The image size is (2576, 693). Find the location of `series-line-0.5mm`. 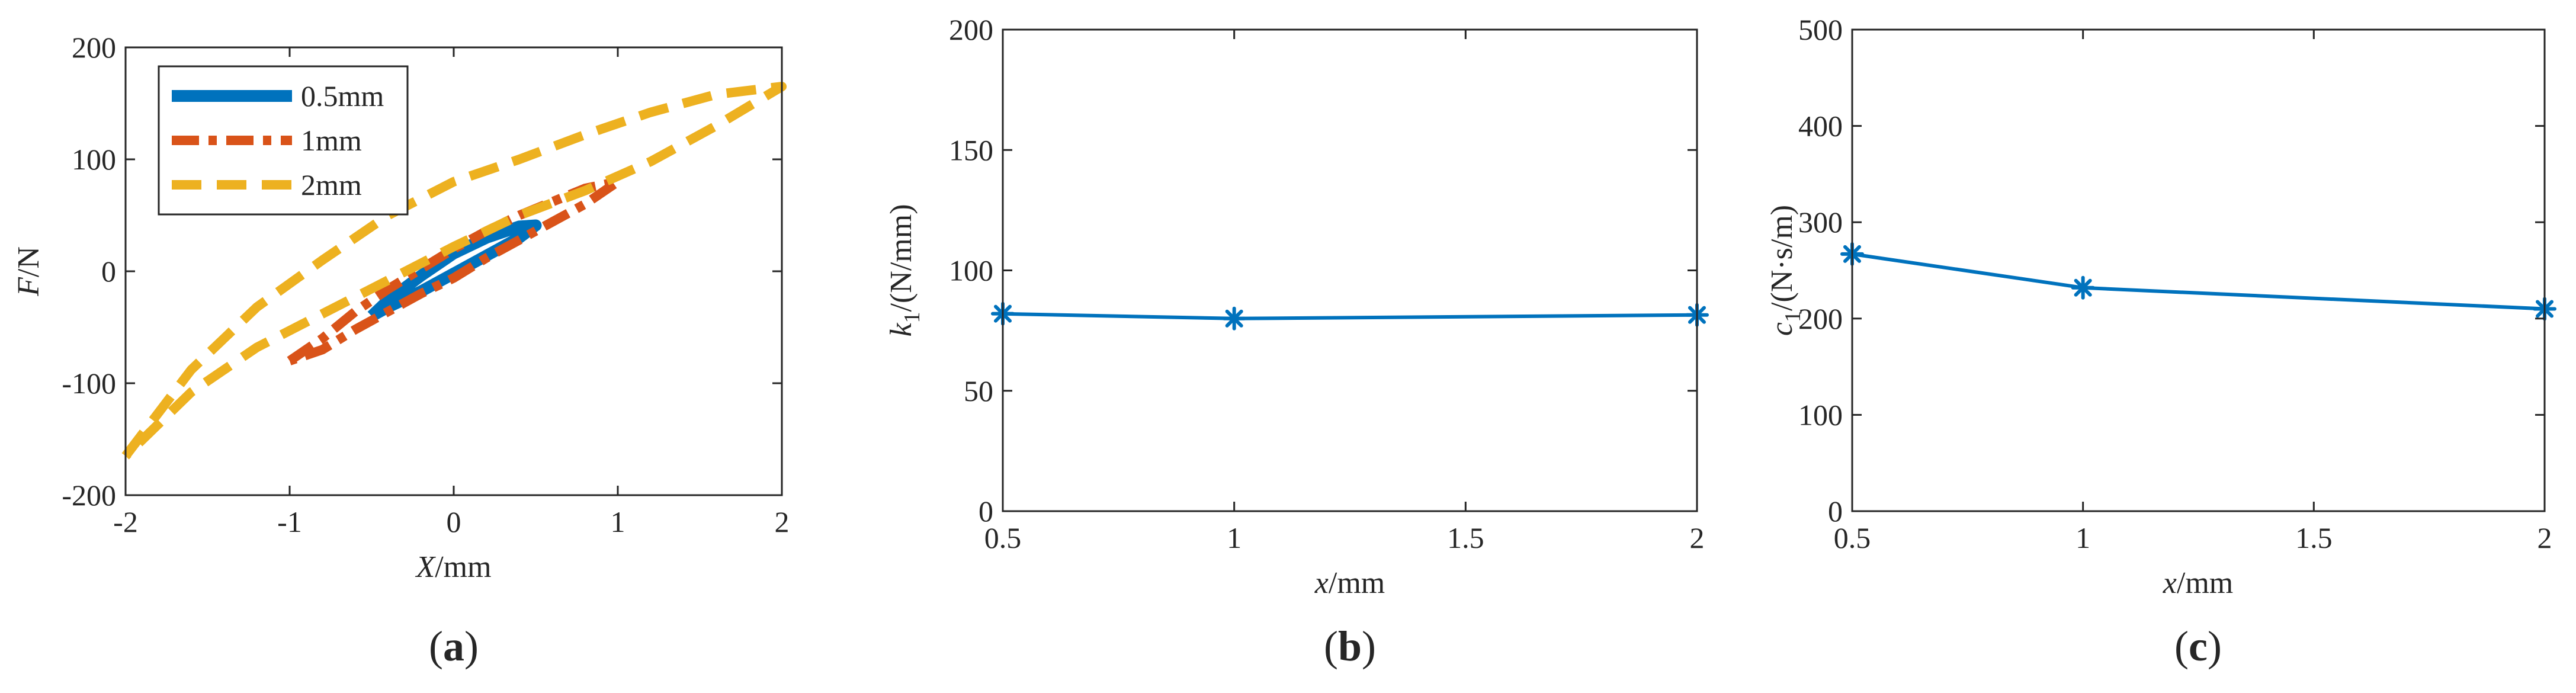

series-line-0.5mm is located at coordinates (454, 270).